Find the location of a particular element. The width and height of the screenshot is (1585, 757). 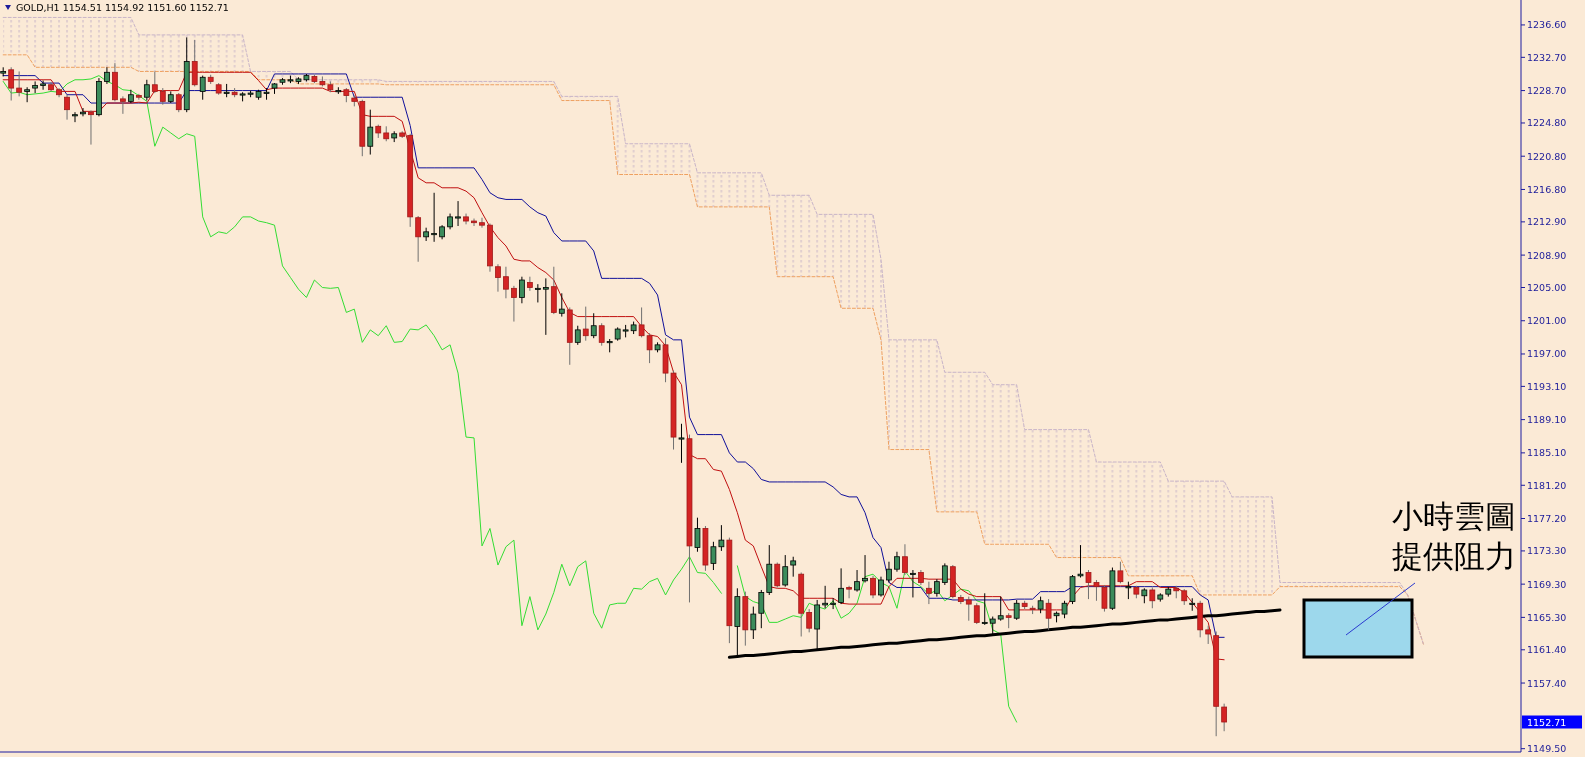

y-tick-label: 1161.40 is located at coordinates (1547, 650).